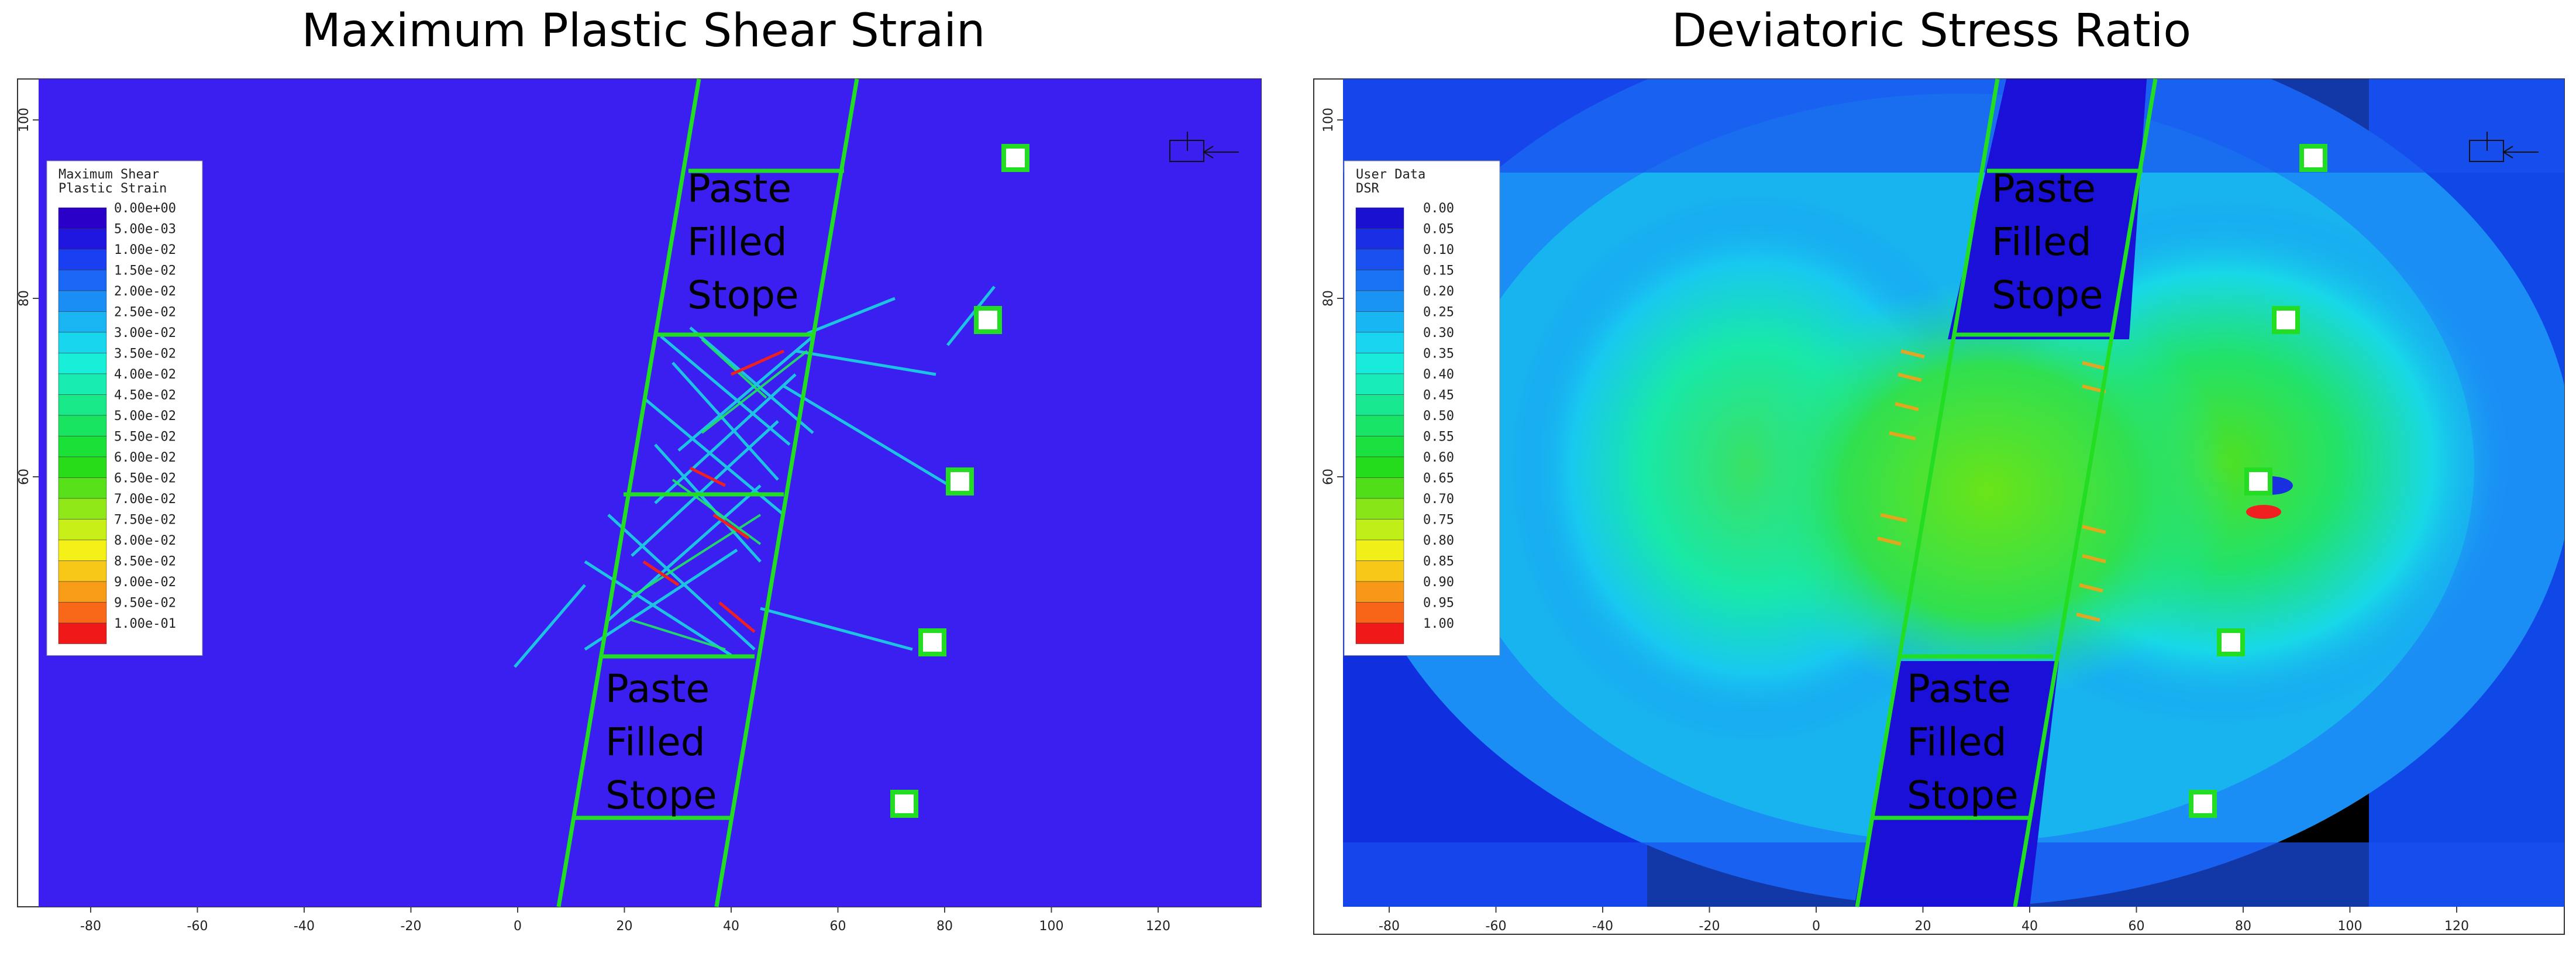  What do you see at coordinates (1438, 479) in the screenshot?
I see `legend-label: 0.65` at bounding box center [1438, 479].